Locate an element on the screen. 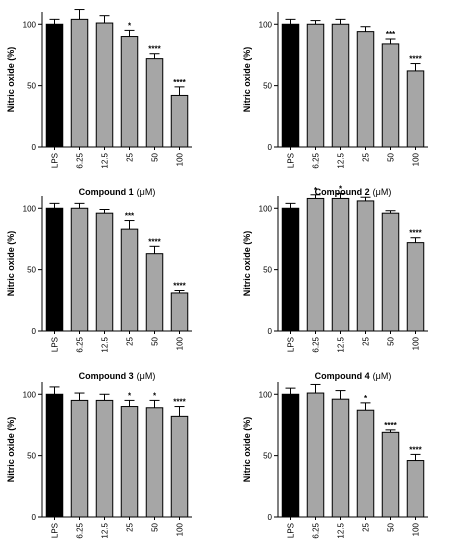 Image resolution: width=476 pixels, height=550 pixels. x-axis-title-compound: Compound 3 is located at coordinates (106, 376).